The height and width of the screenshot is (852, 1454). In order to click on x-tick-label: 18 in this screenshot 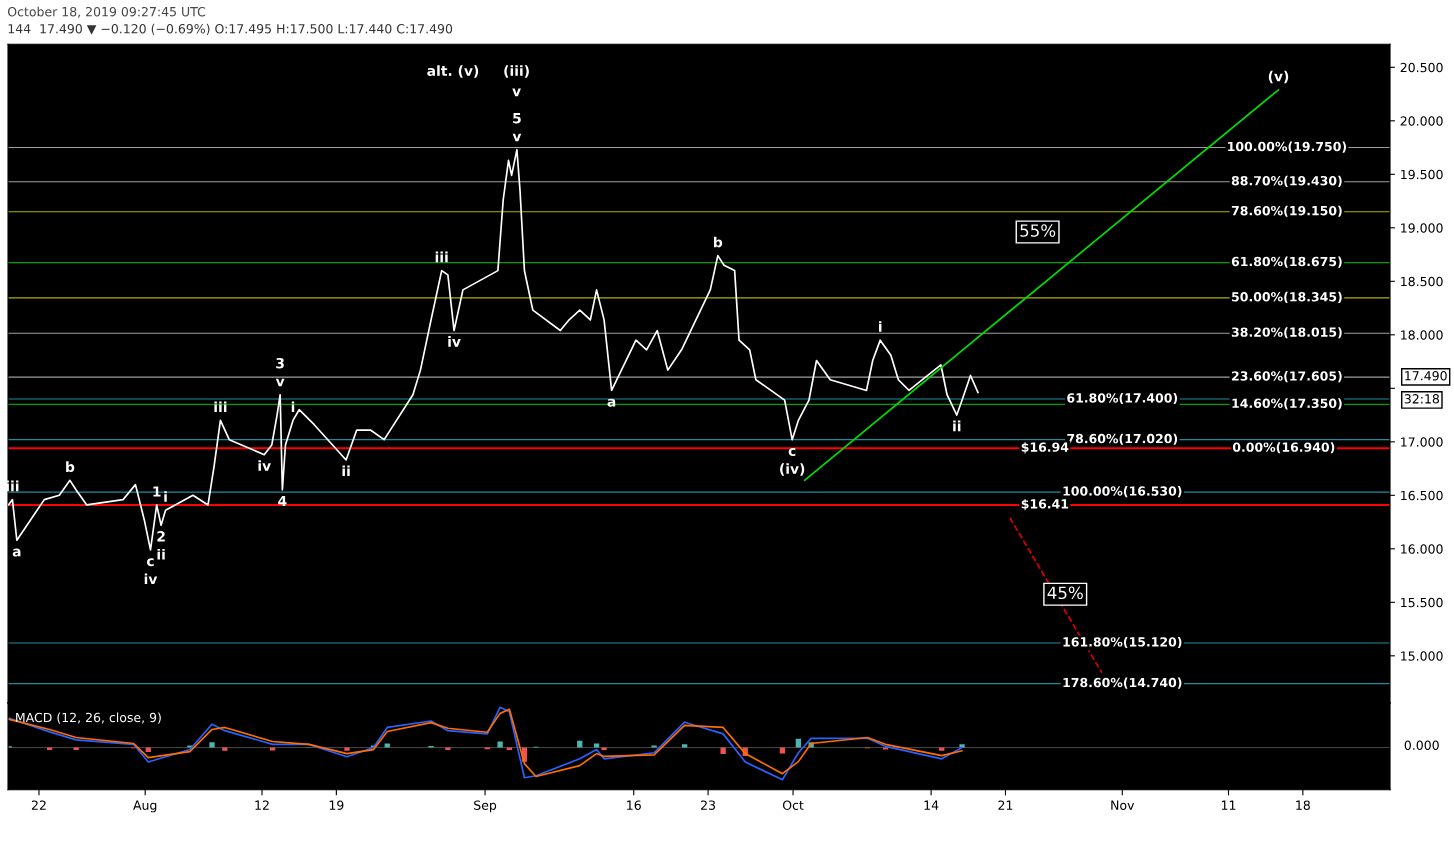, I will do `click(1303, 805)`.